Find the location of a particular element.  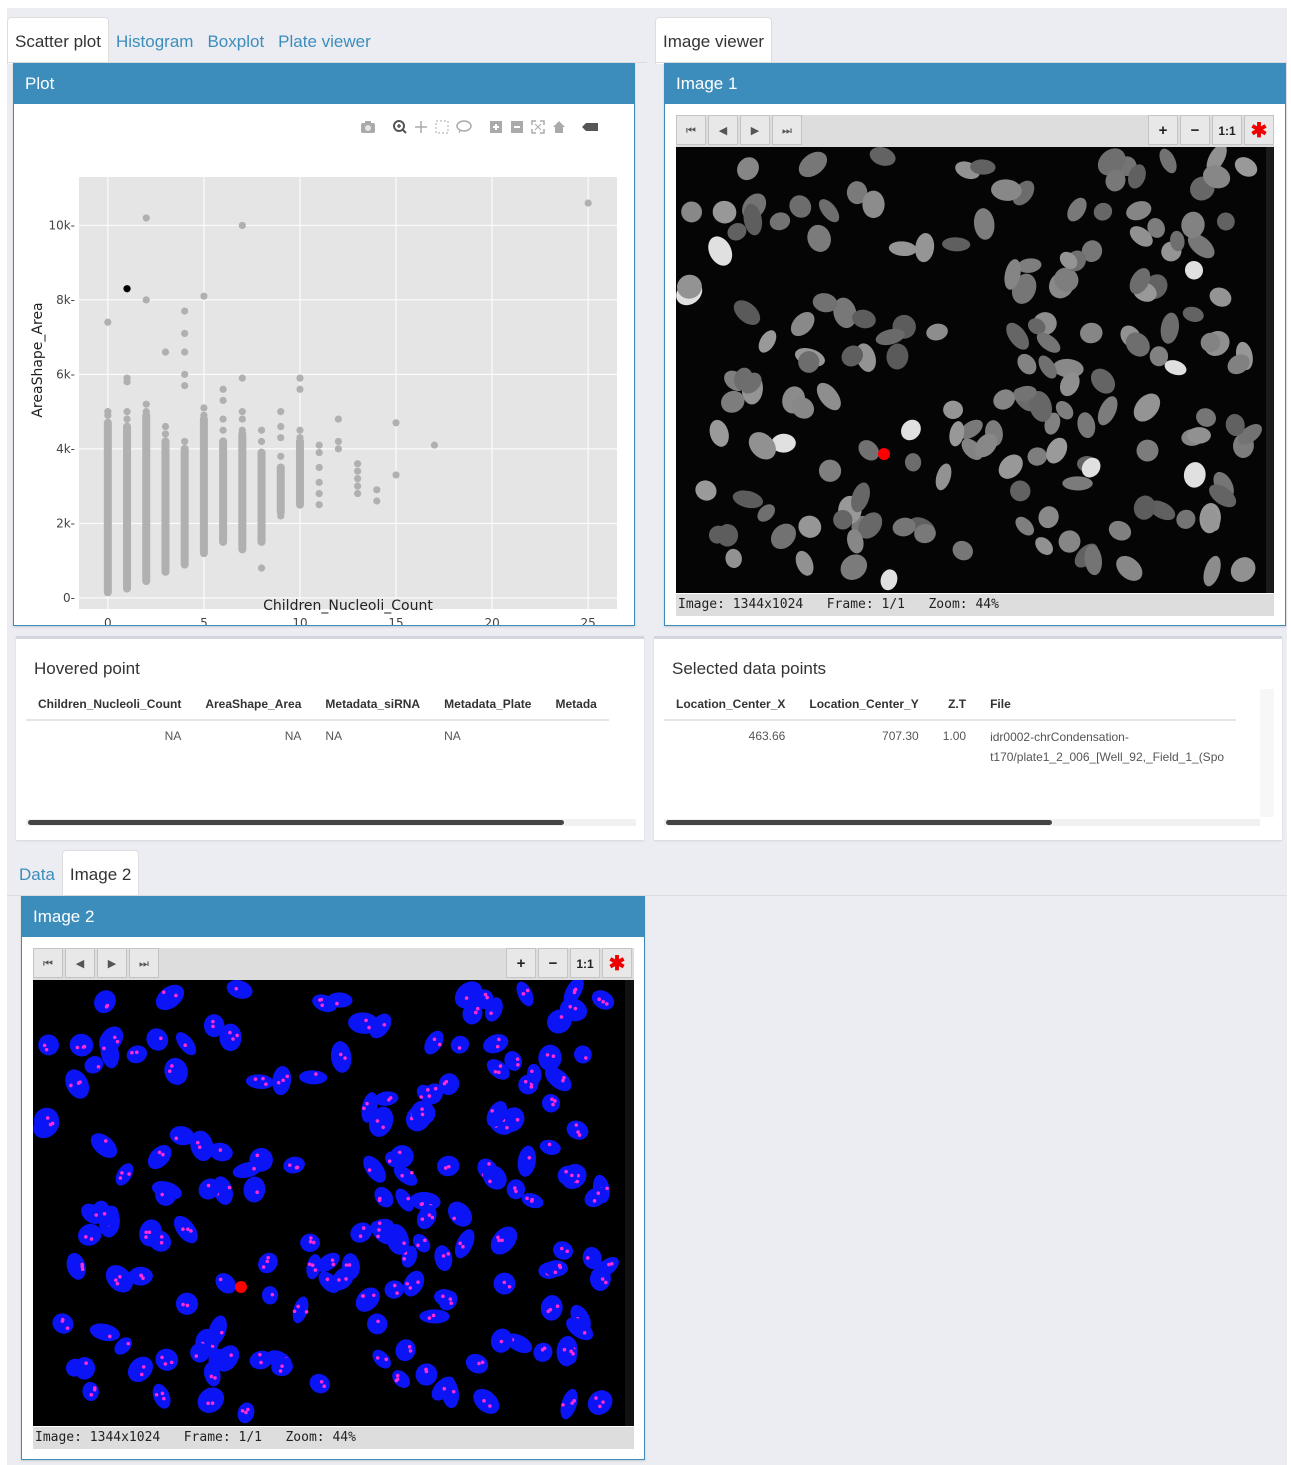

column-header: Children_Nucleoli_Count is located at coordinates (110, 705).